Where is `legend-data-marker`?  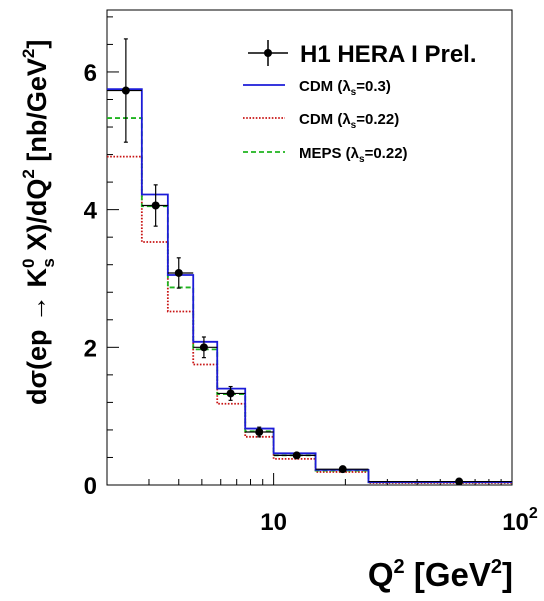 legend-data-marker is located at coordinates (268, 53).